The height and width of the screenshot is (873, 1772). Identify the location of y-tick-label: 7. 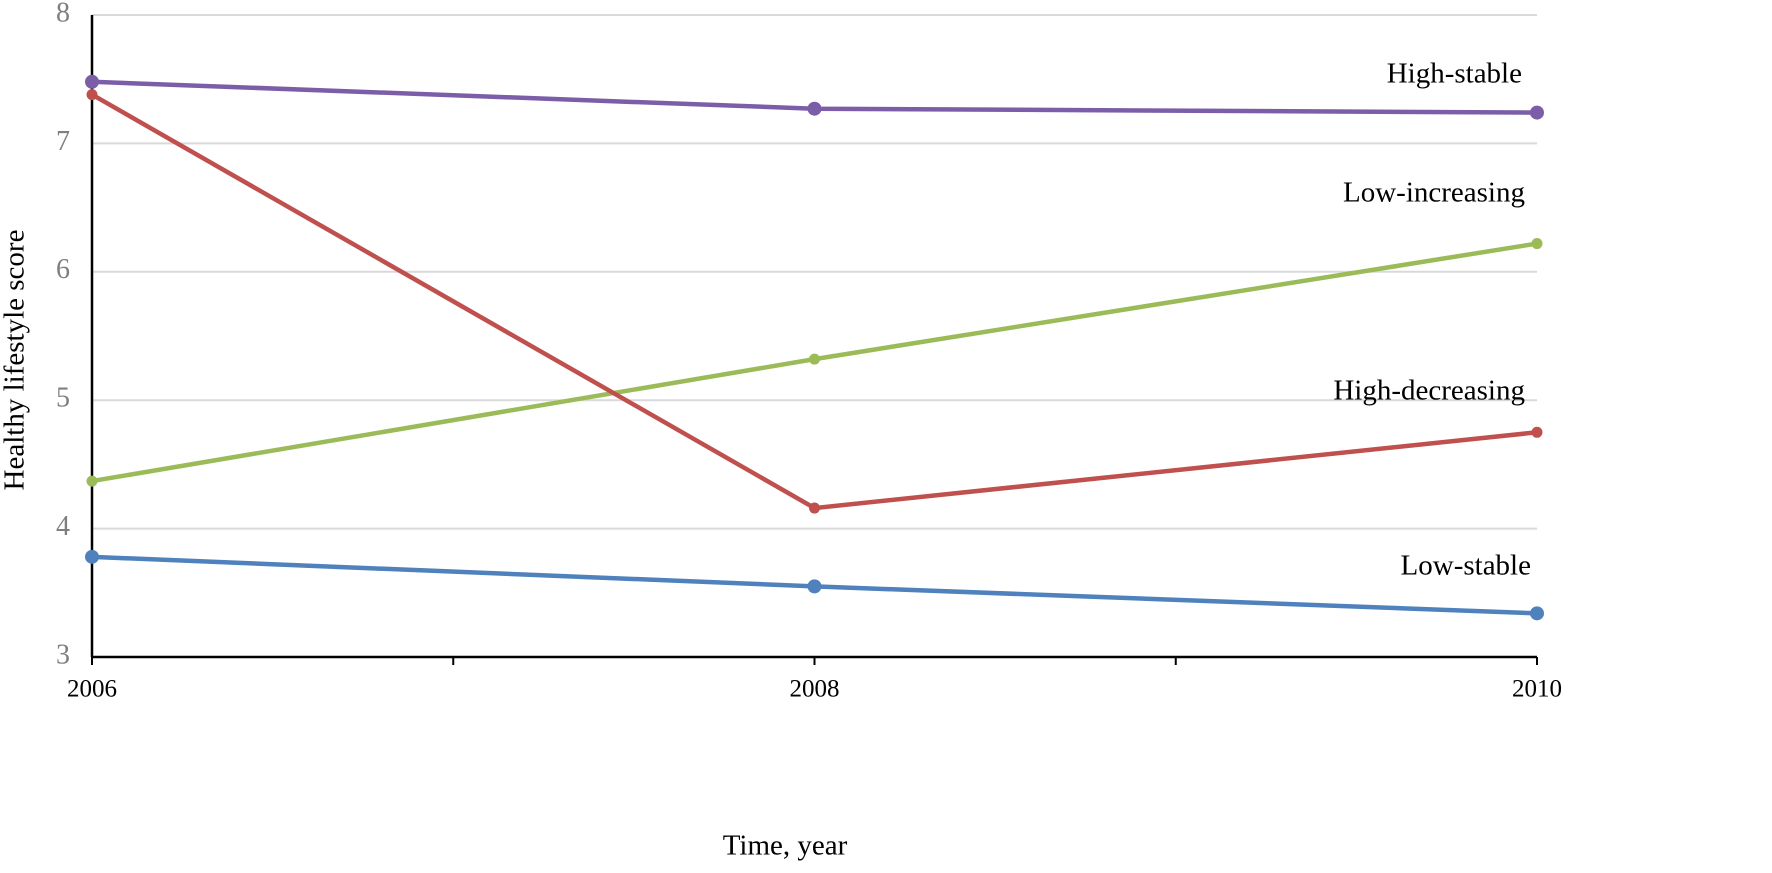
(63, 141).